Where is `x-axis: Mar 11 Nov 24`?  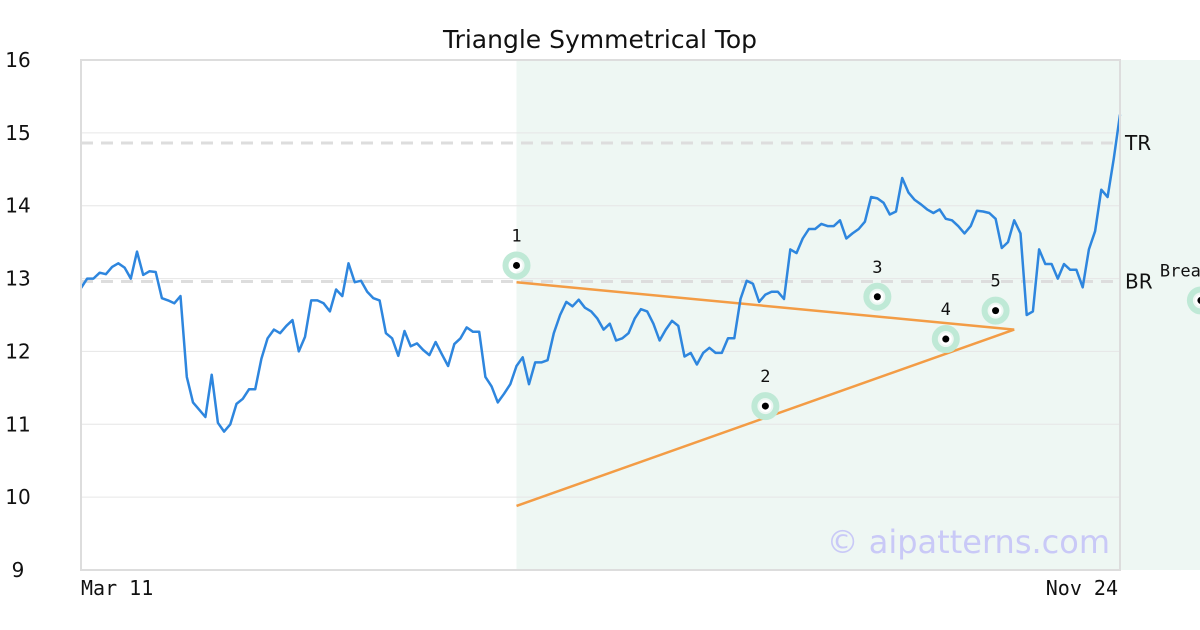 x-axis: Mar 11 Nov 24 is located at coordinates (599, 588).